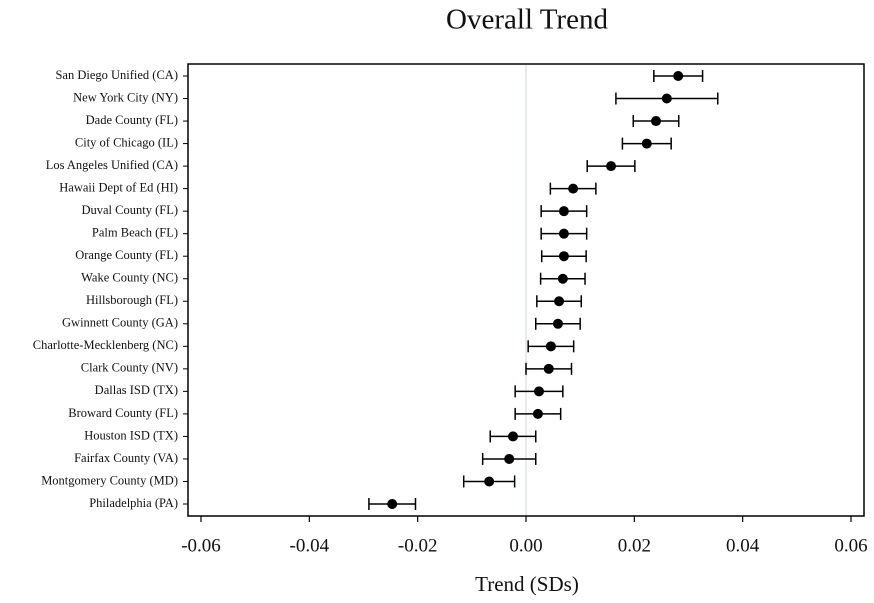 The width and height of the screenshot is (874, 603). I want to click on y-tick-label: Houston ISD (TX), so click(131, 435).